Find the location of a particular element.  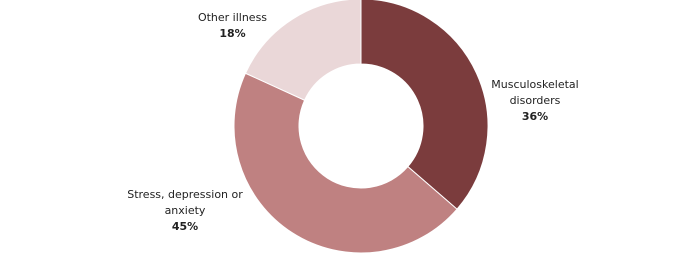

value-label: 18% is located at coordinates (232, 33).